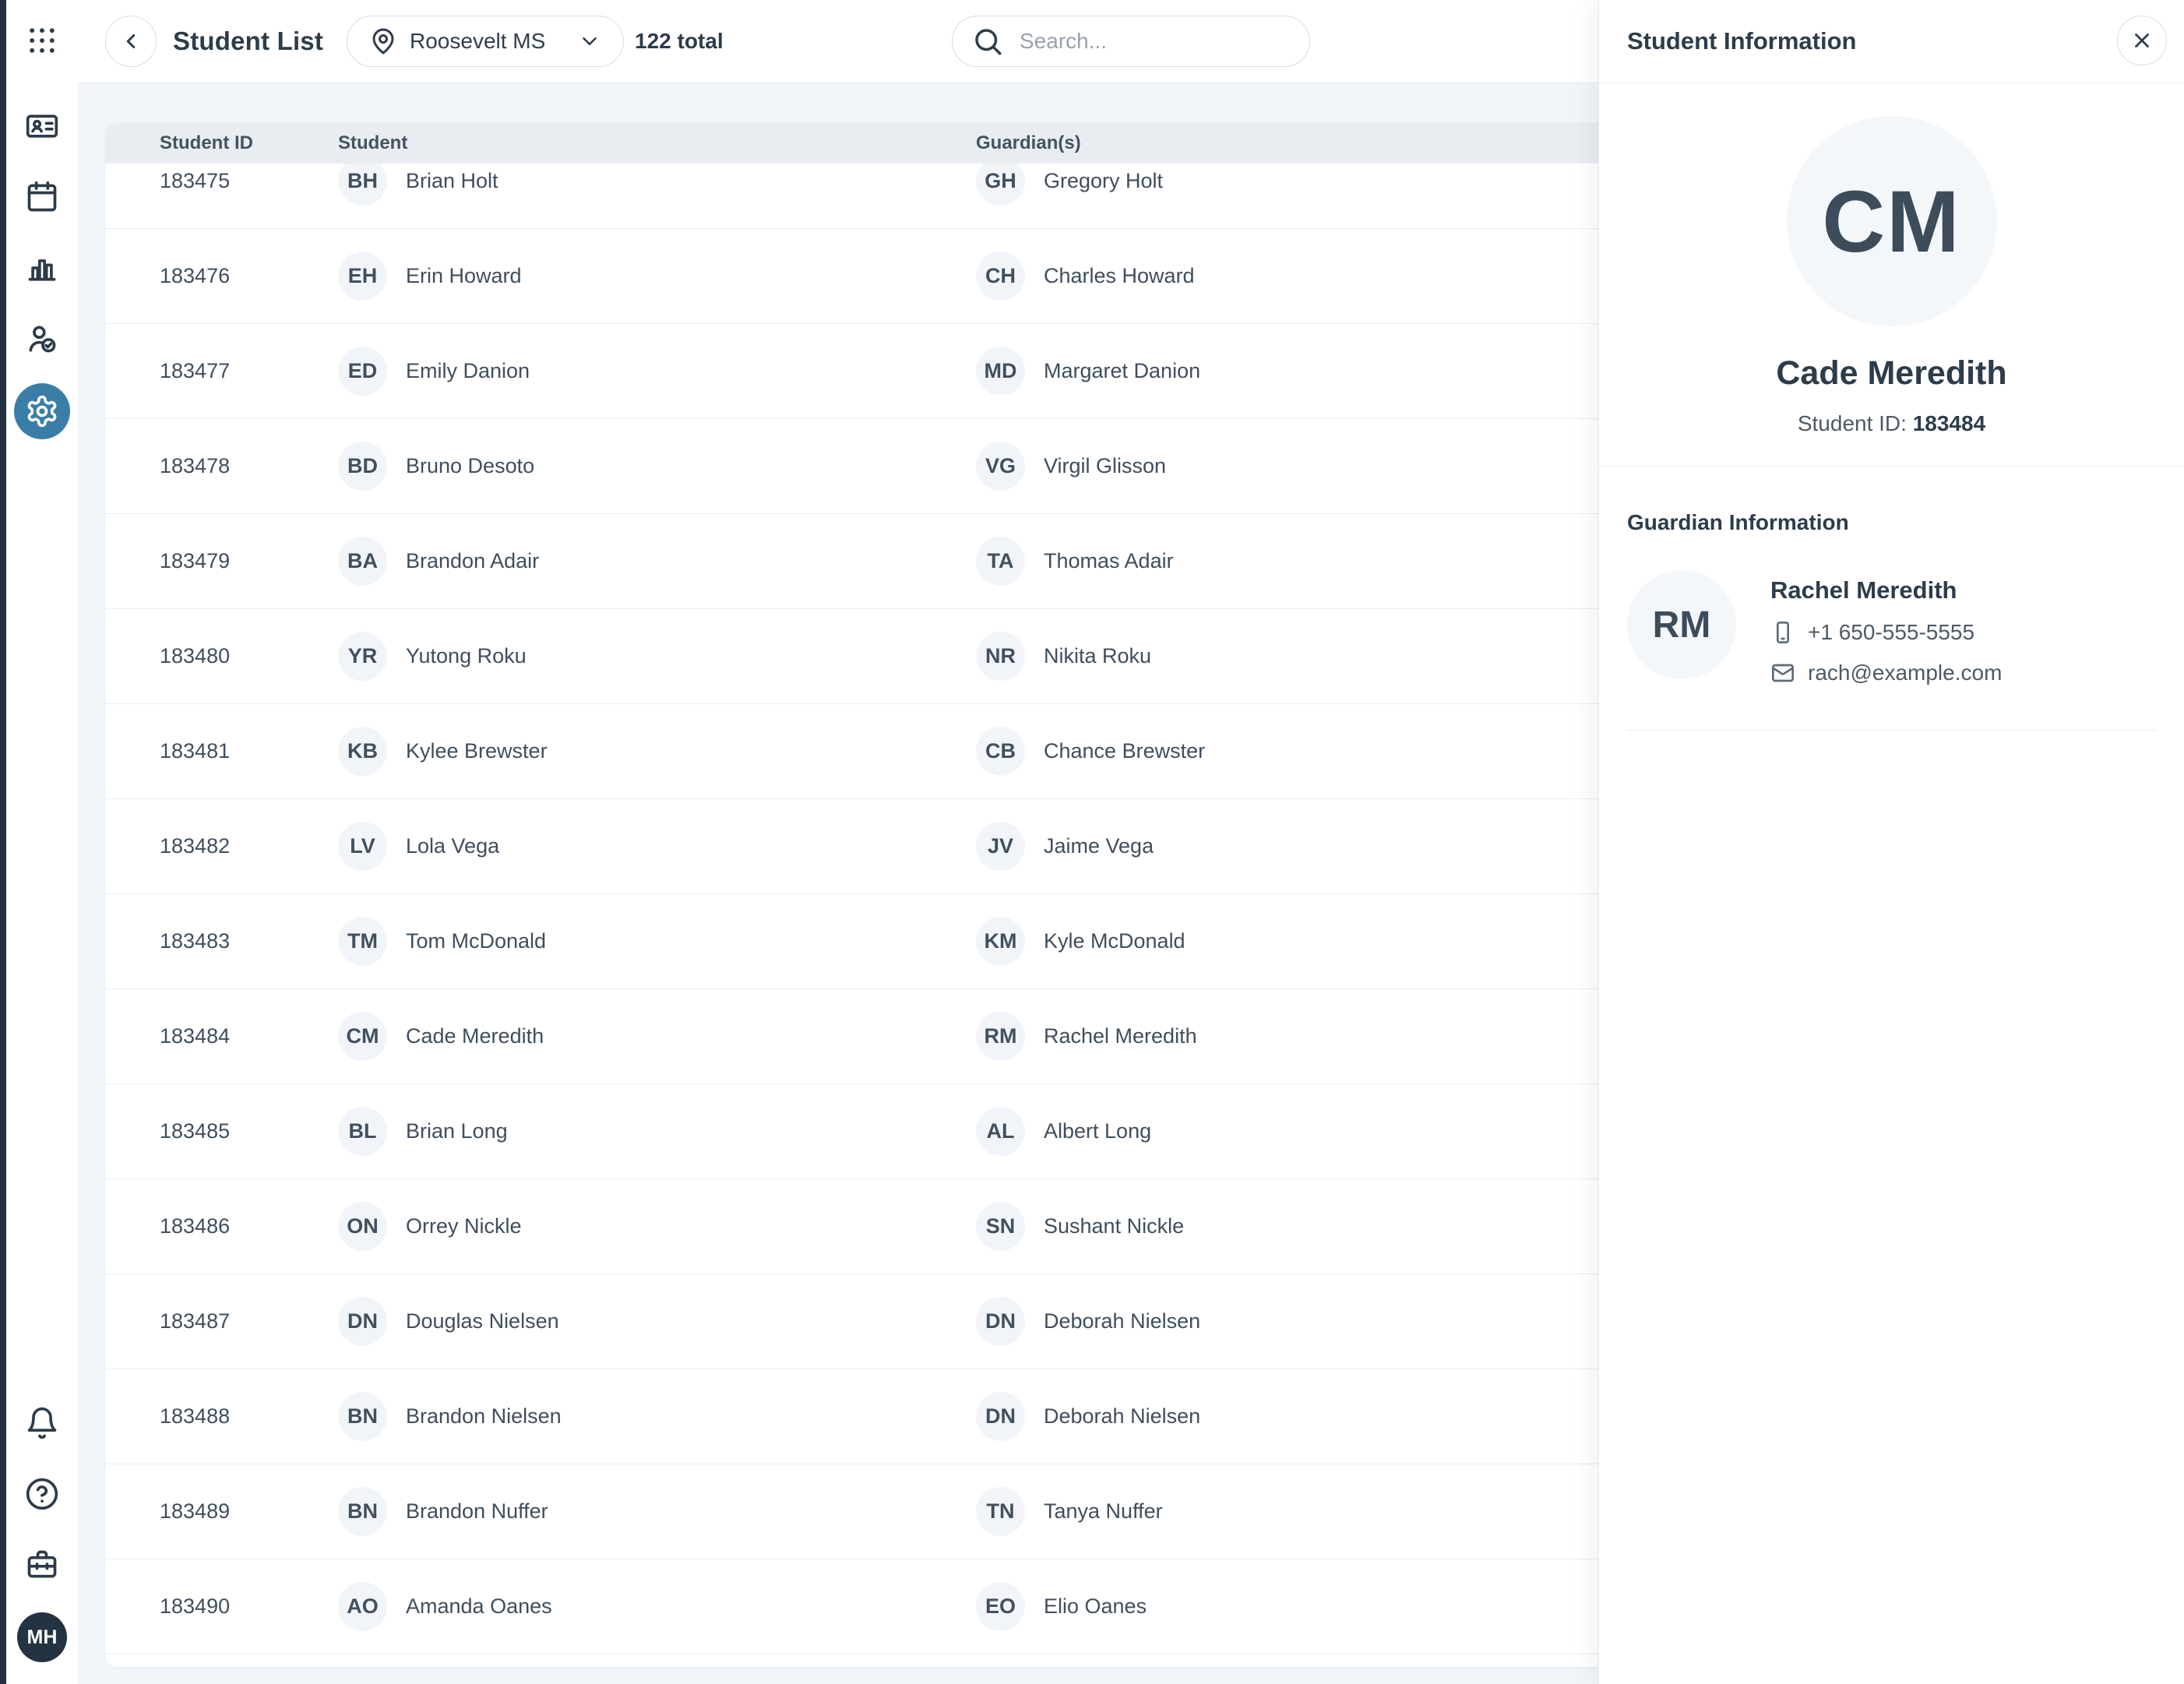  Describe the element at coordinates (864, 143) in the screenshot. I see `table-header-row: Student ID Student Guardian(s)` at that location.